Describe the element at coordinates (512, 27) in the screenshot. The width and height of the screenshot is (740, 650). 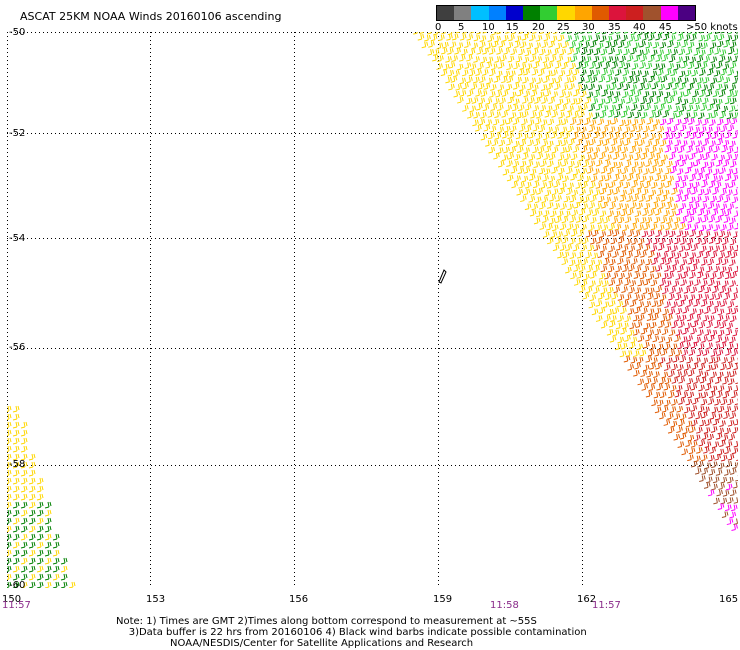
I see `colorbar-label: 15` at that location.